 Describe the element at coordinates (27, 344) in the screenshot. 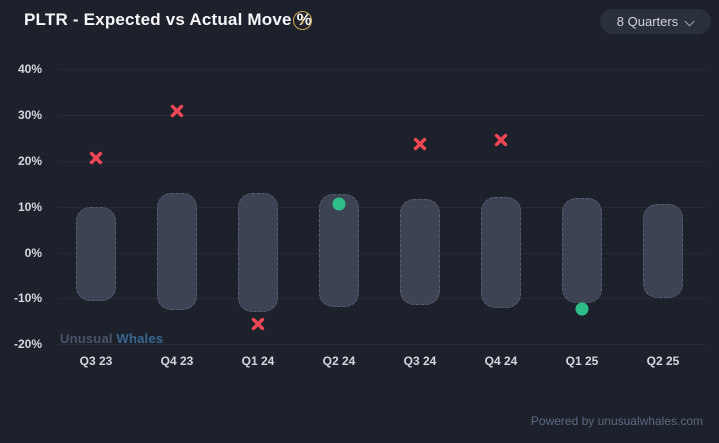

I see `y-axis-label--20: -20%` at that location.